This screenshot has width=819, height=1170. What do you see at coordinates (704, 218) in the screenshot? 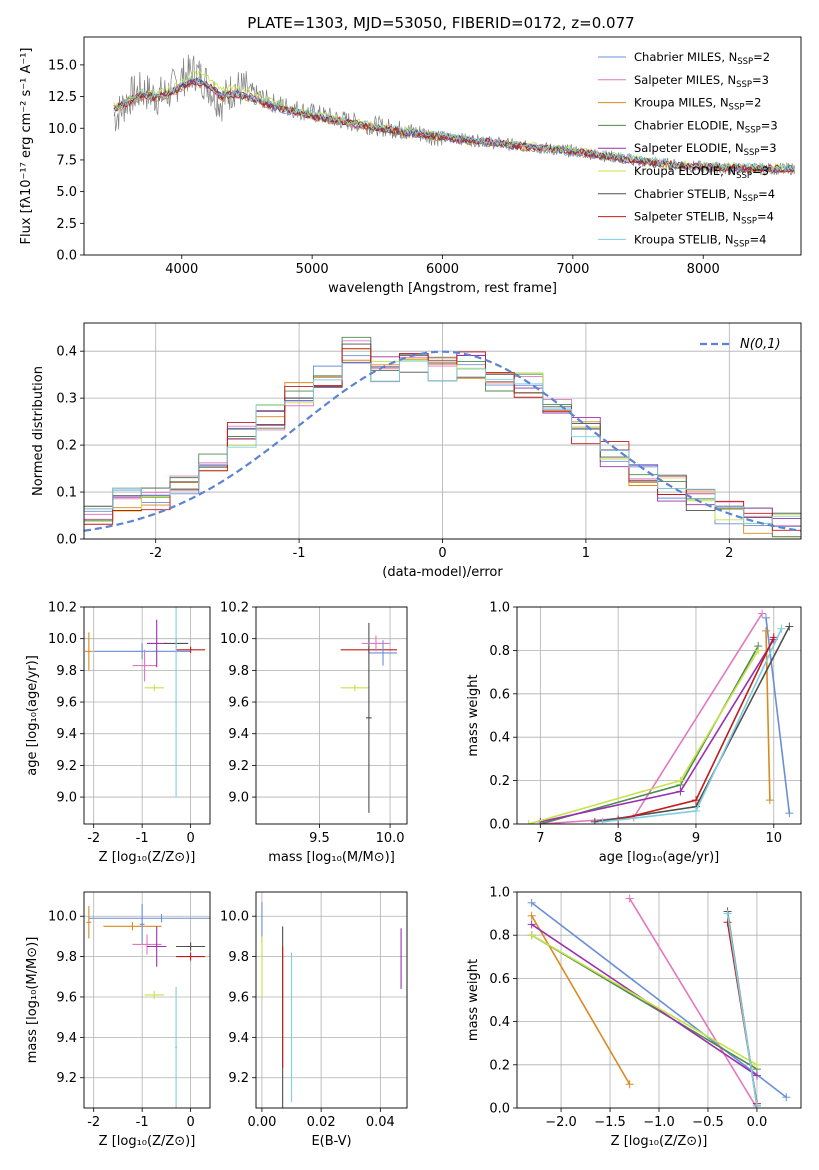
I see `legend-entry-label: Salpeter STELIB, NSSP=4` at bounding box center [704, 218].